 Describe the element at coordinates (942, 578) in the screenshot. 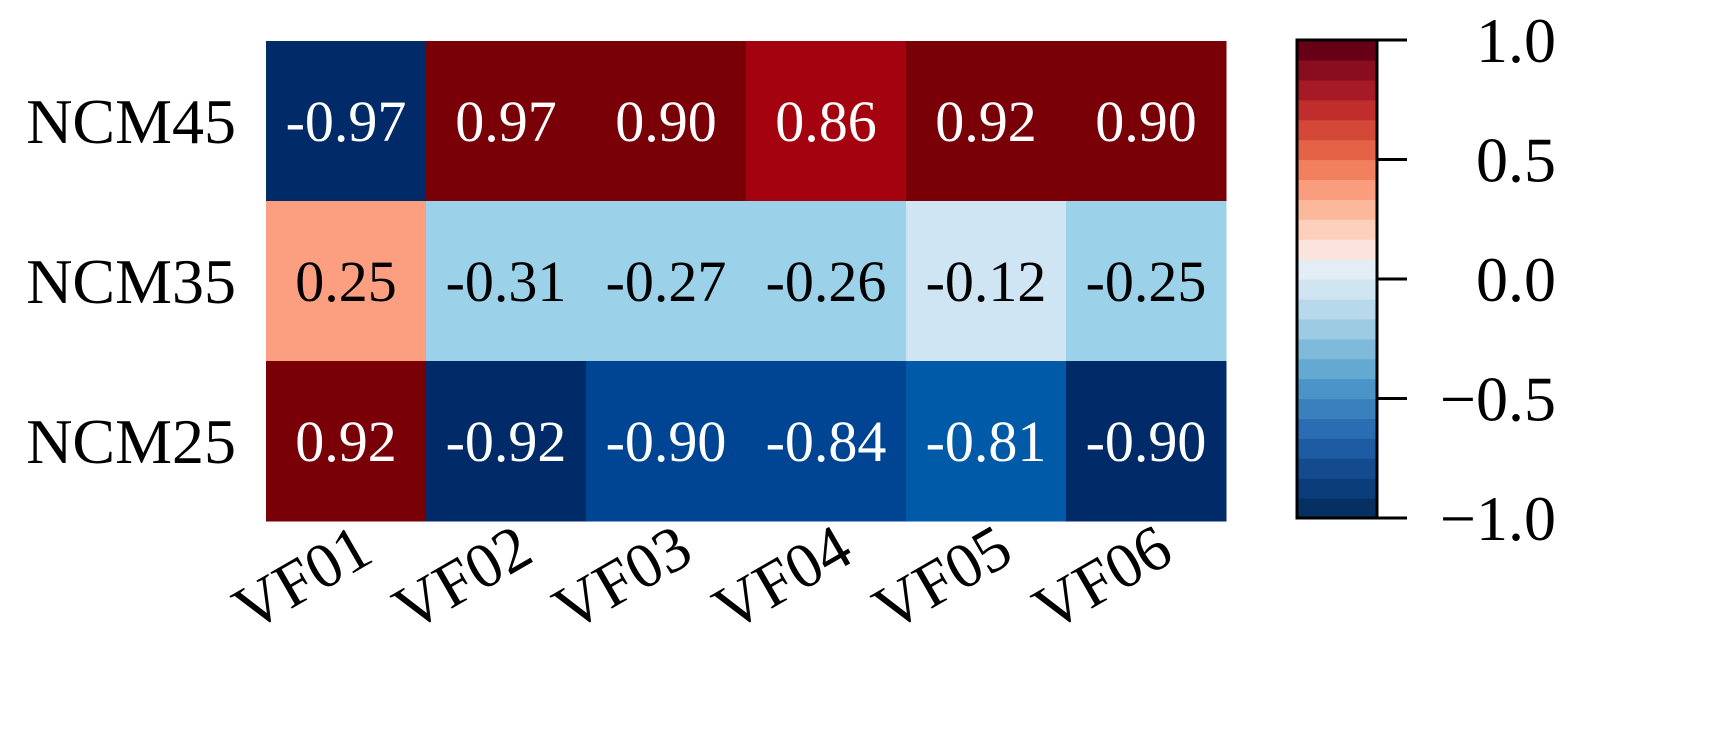

I see `column-label: VF05` at that location.